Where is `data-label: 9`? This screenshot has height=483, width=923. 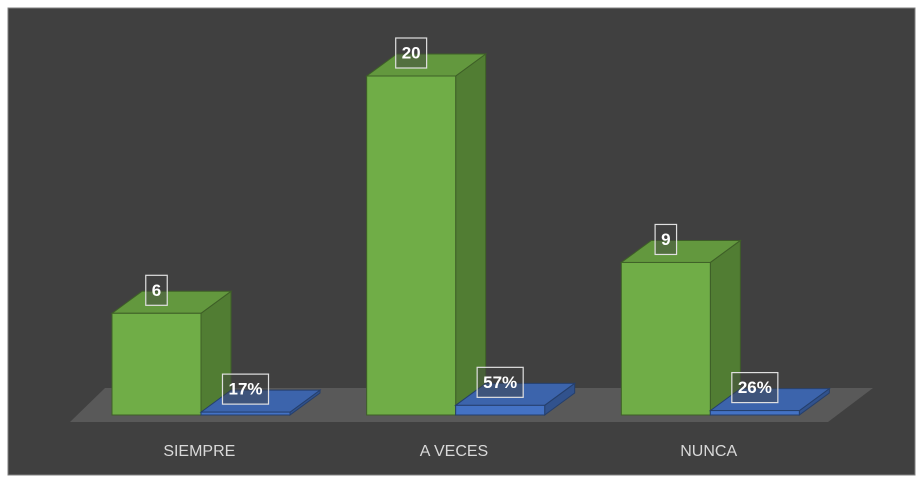 data-label: 9 is located at coordinates (665, 239).